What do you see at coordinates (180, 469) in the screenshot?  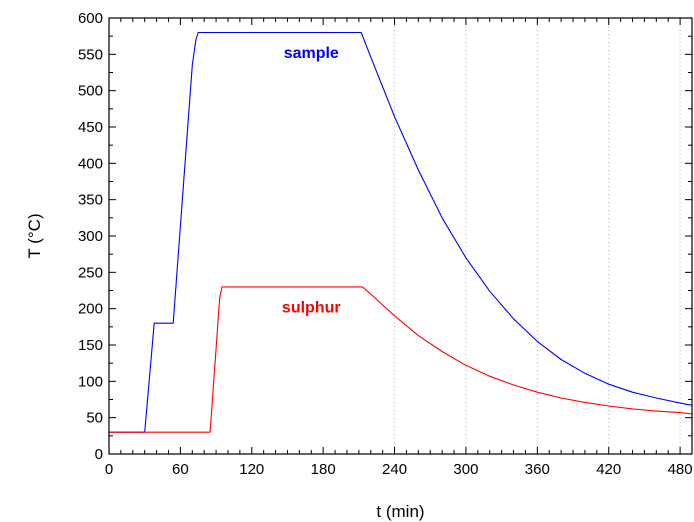 I see `x-tick-label-60: 60` at bounding box center [180, 469].